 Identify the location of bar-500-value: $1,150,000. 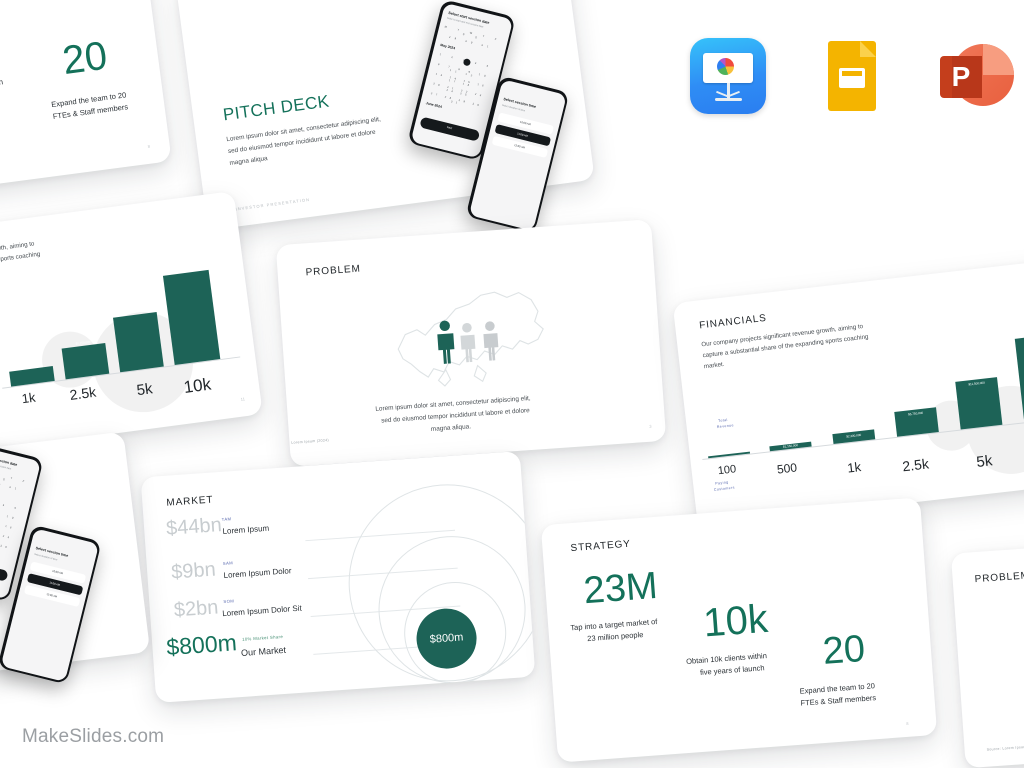
(790, 445).